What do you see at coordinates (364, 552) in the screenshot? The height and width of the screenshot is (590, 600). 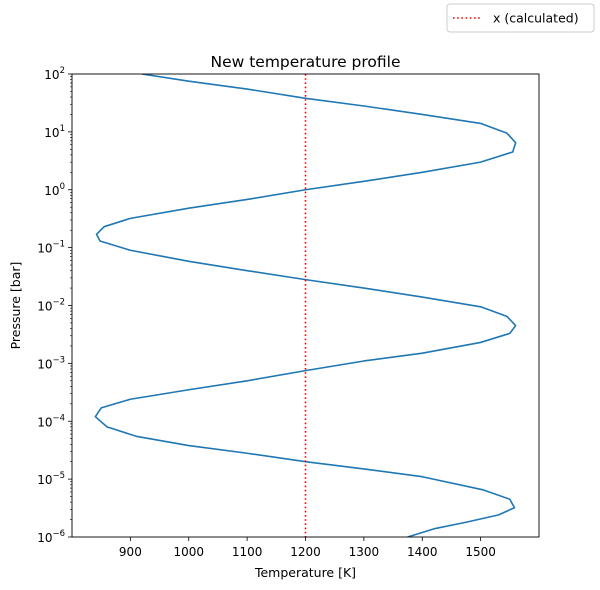 I see `x-tick-label: 1300` at bounding box center [364, 552].